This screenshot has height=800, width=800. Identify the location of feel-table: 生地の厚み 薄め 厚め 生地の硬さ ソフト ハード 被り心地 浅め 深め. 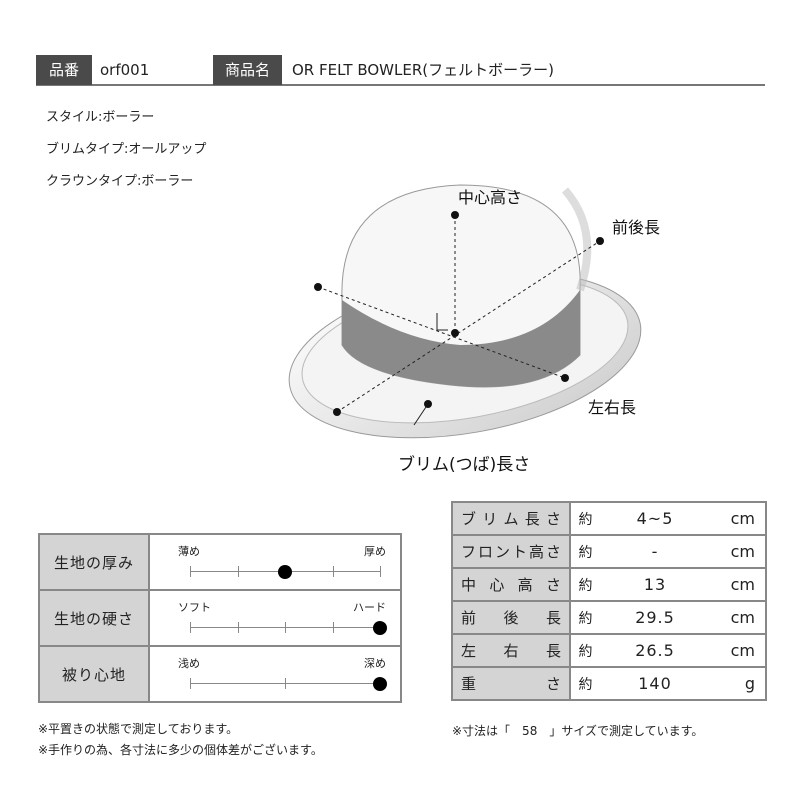
(220, 618).